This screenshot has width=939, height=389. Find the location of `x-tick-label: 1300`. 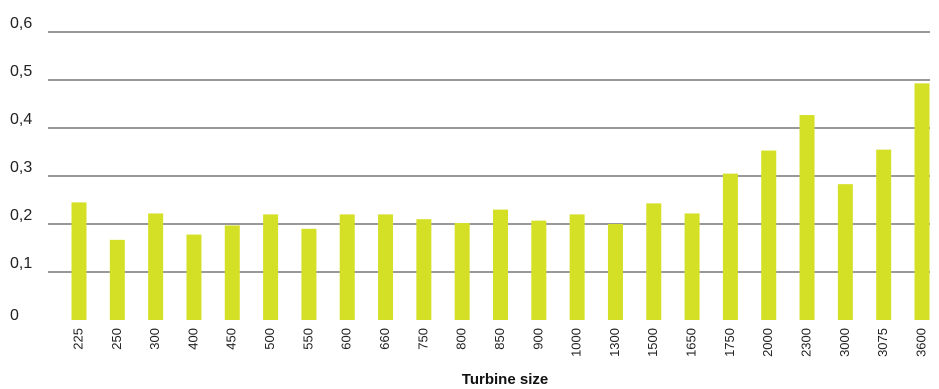

x-tick-label: 1300 is located at coordinates (614, 342).